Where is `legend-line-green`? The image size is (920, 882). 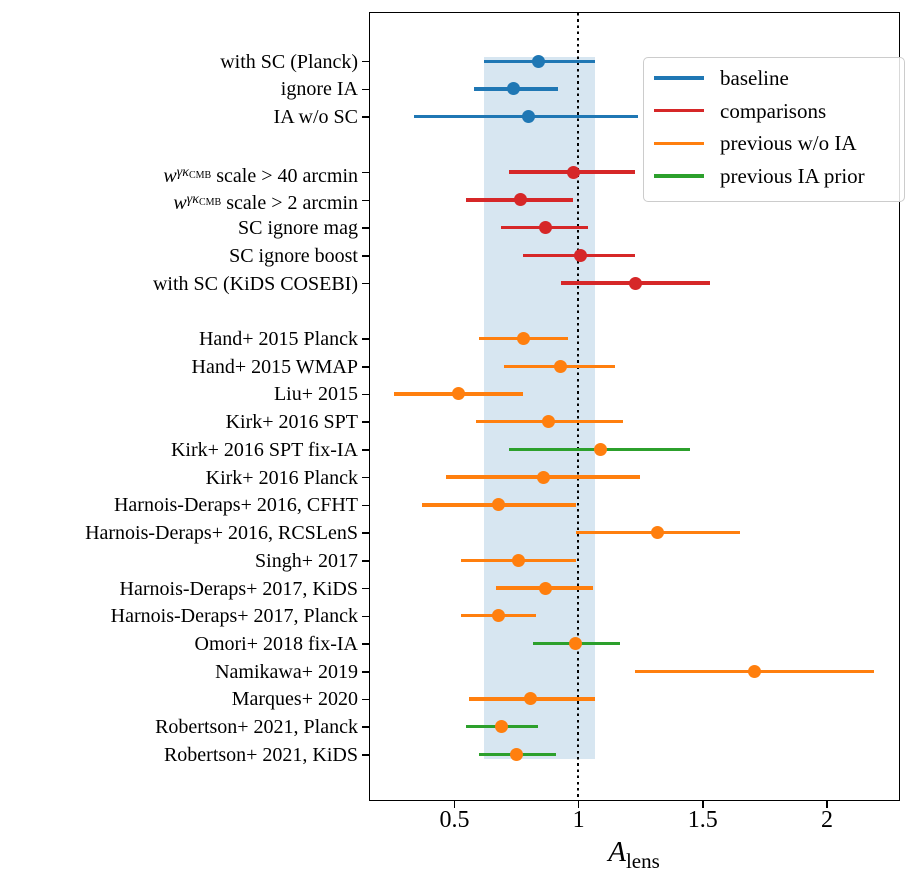 legend-line-green is located at coordinates (679, 176).